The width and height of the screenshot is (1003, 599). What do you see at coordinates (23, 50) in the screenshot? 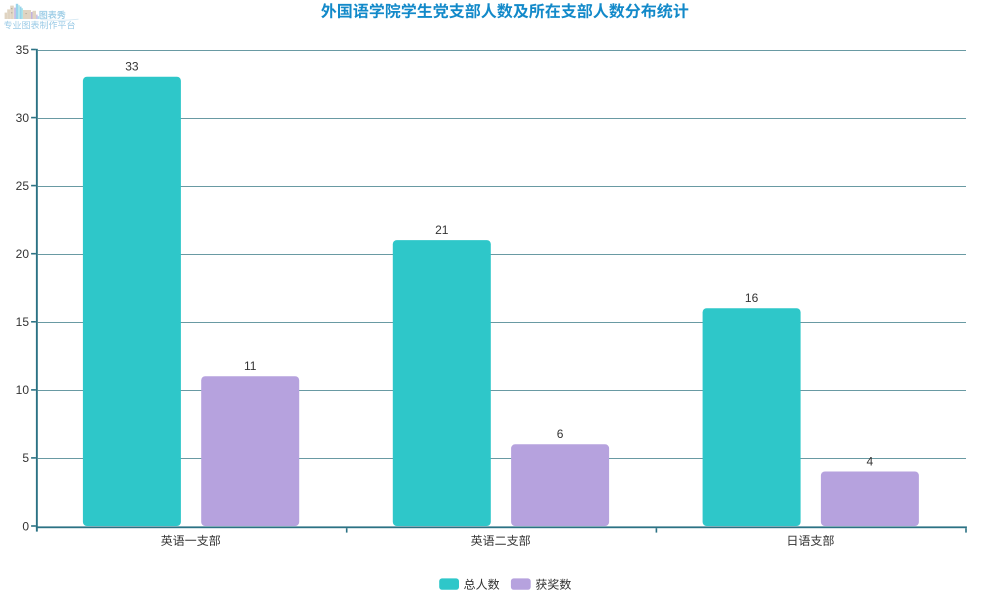
I see `svg-text: 35` at bounding box center [23, 50].